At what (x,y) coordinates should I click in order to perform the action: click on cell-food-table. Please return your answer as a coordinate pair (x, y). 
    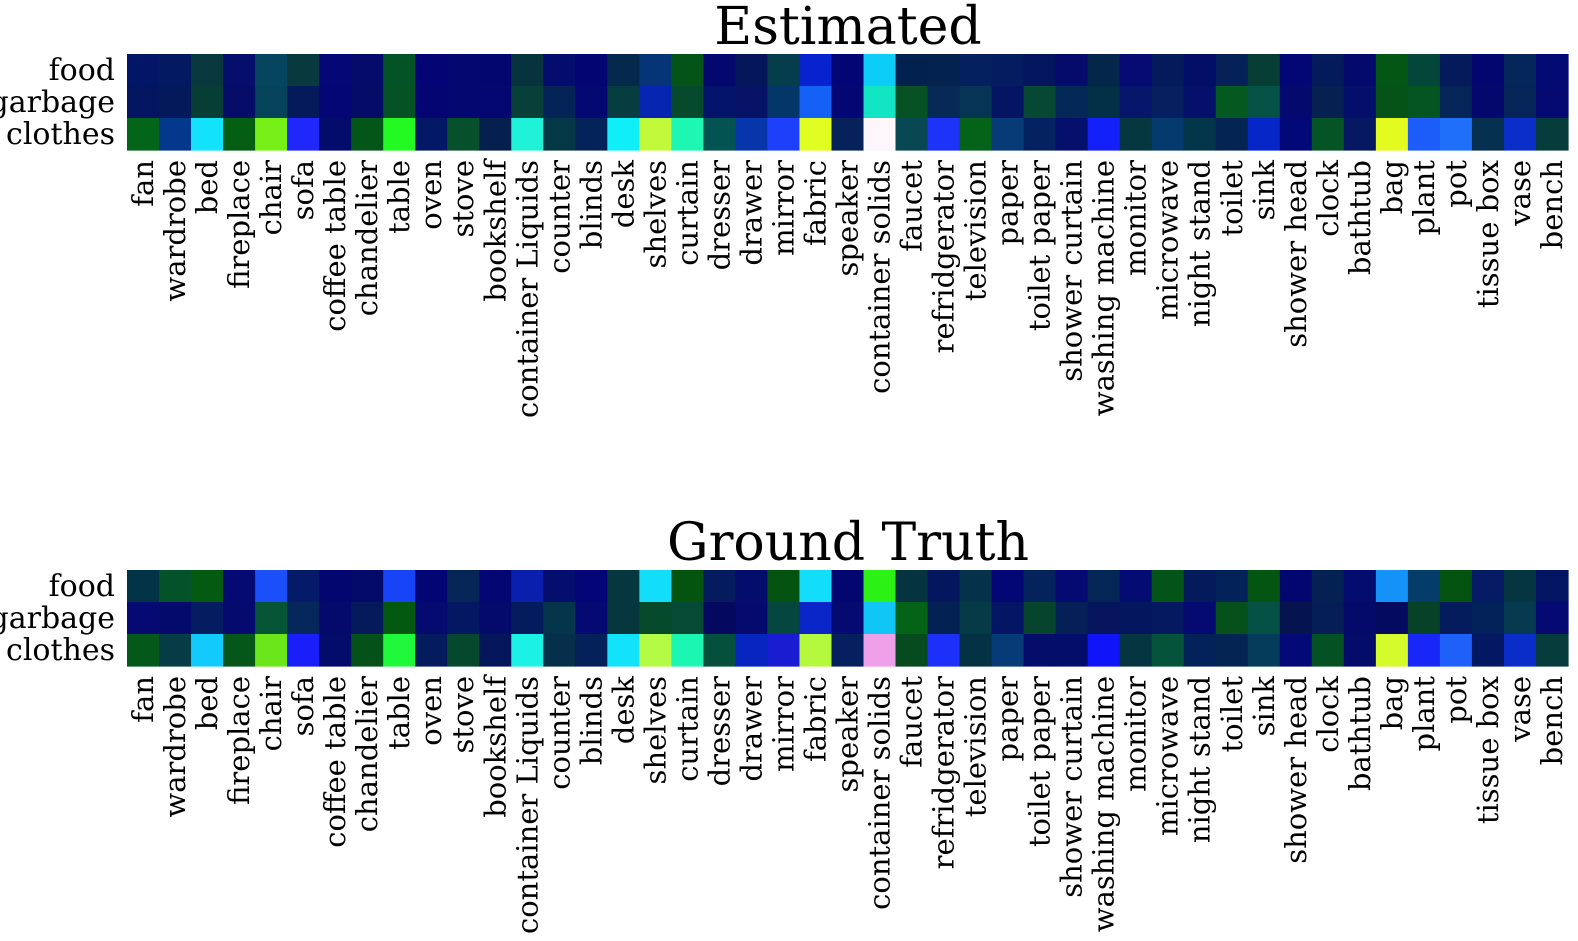
    Looking at the image, I should click on (399, 70).